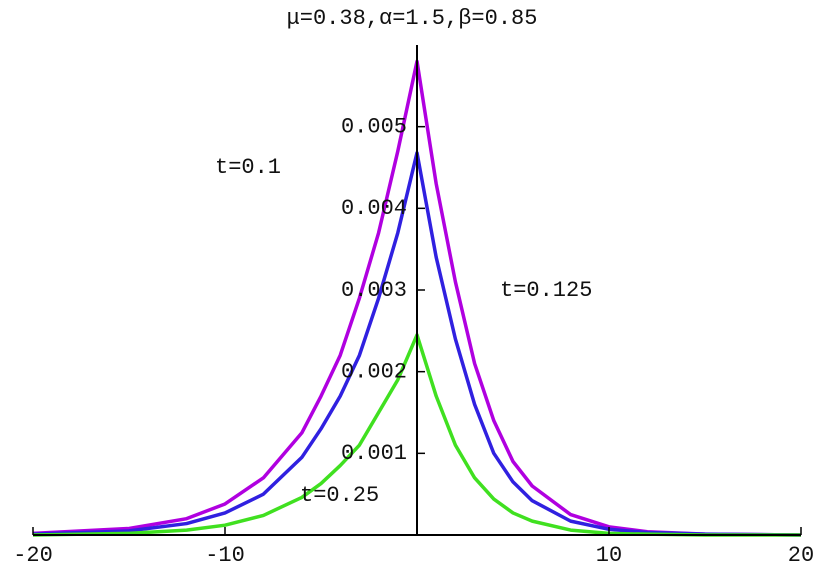  What do you see at coordinates (546, 290) in the screenshot?
I see `annotation: t=0.125` at bounding box center [546, 290].